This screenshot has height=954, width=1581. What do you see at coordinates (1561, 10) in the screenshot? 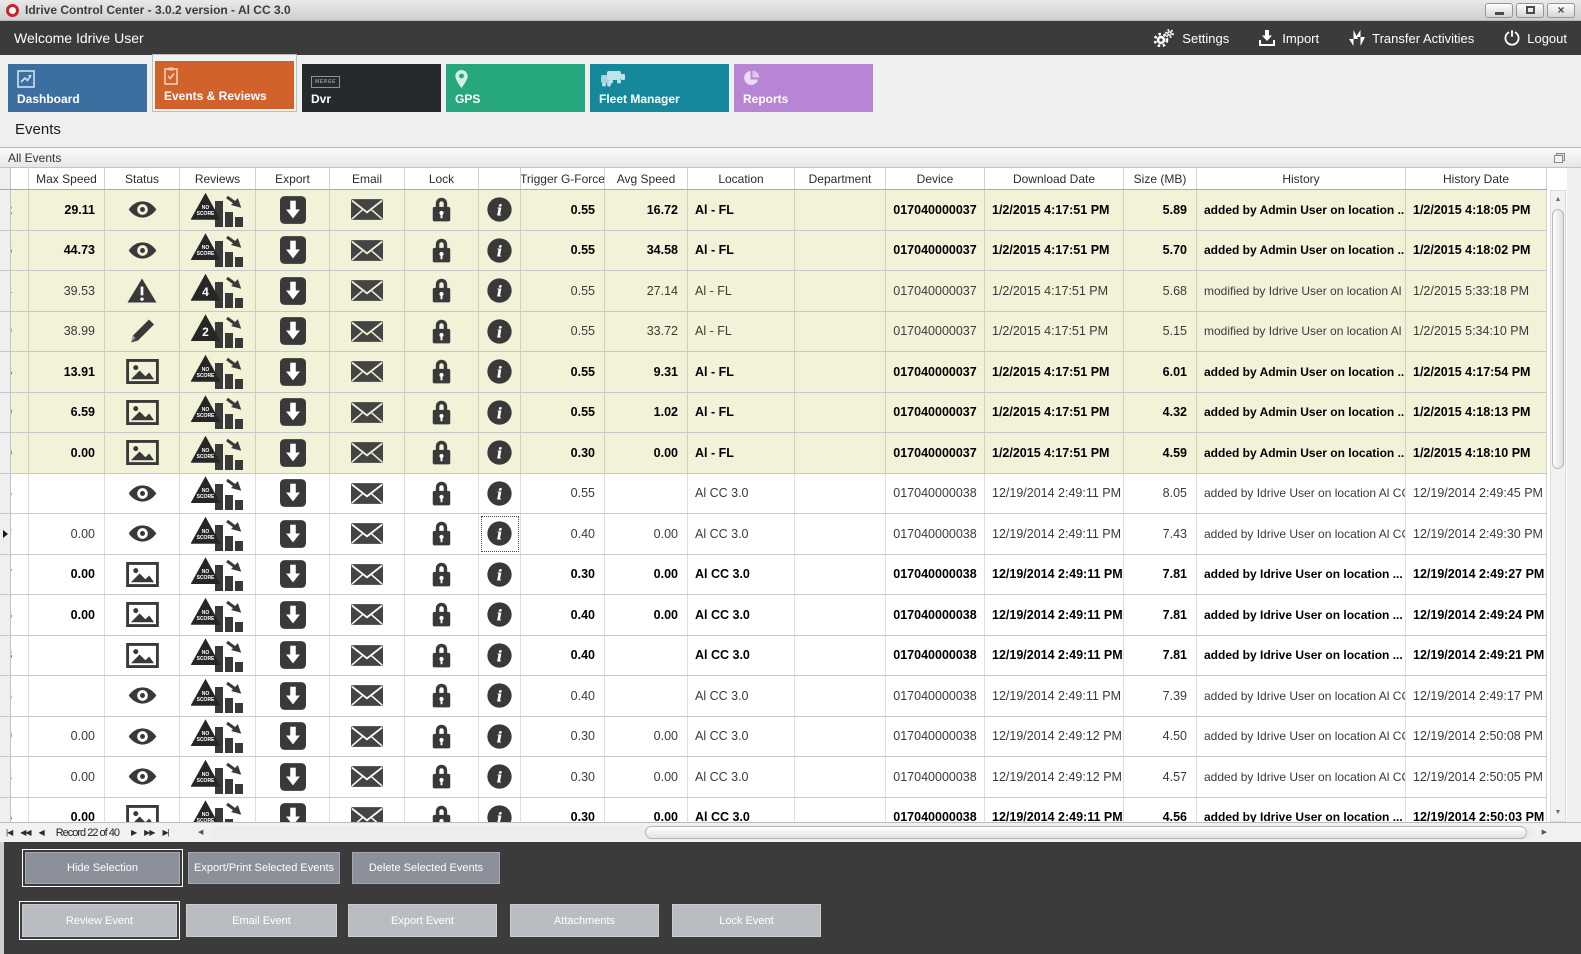
I see `close-button: ×` at bounding box center [1561, 10].